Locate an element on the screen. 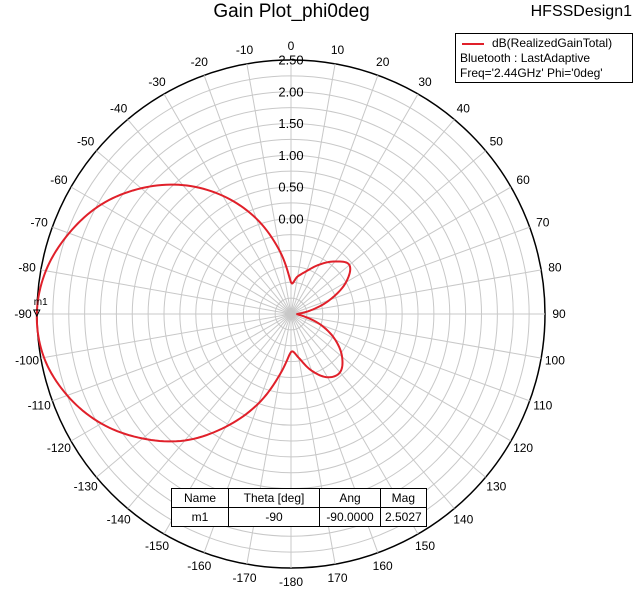  legend-params: Freq='2.44GHz' Phi='0deg' is located at coordinates (531, 73).